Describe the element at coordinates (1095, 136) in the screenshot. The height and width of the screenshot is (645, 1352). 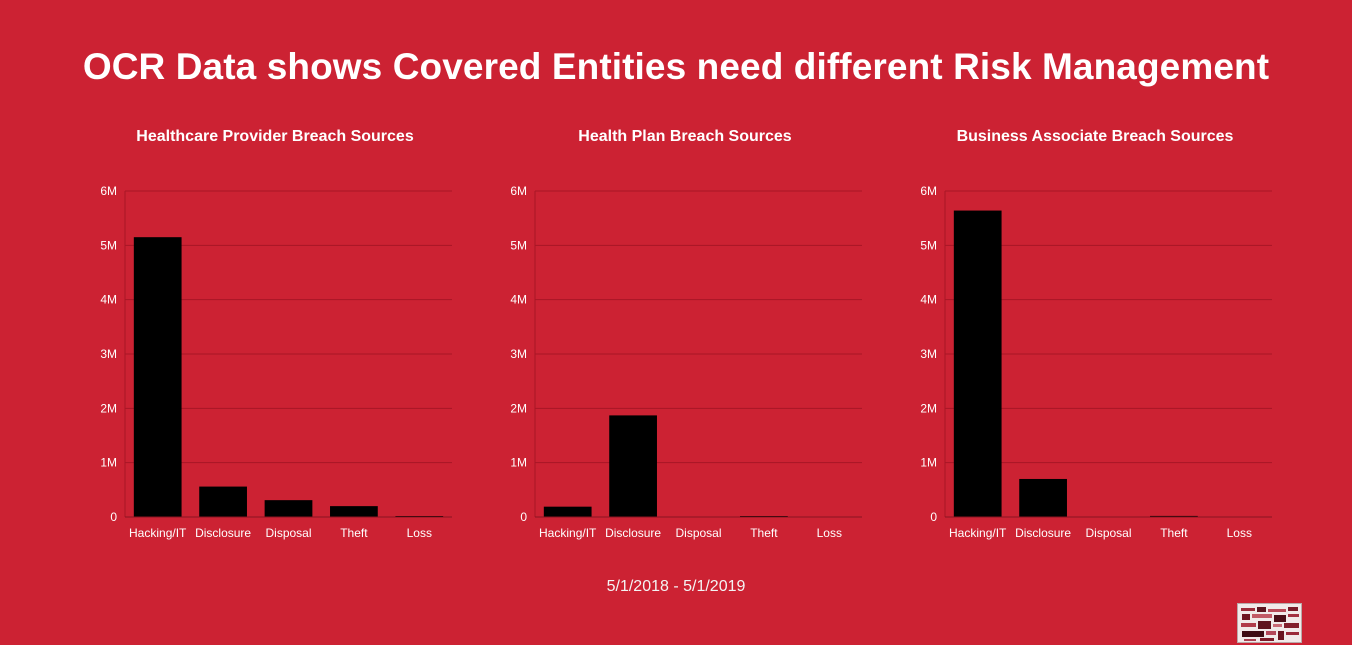
I see `chart-title: Business Associate Breach Sources` at that location.